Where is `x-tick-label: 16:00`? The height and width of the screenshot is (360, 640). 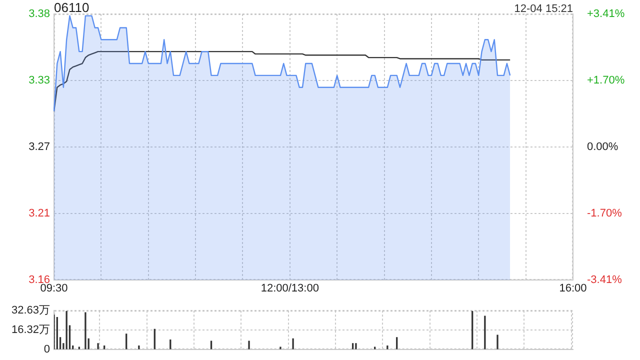
x-tick-label: 16:00 is located at coordinates (573, 288).